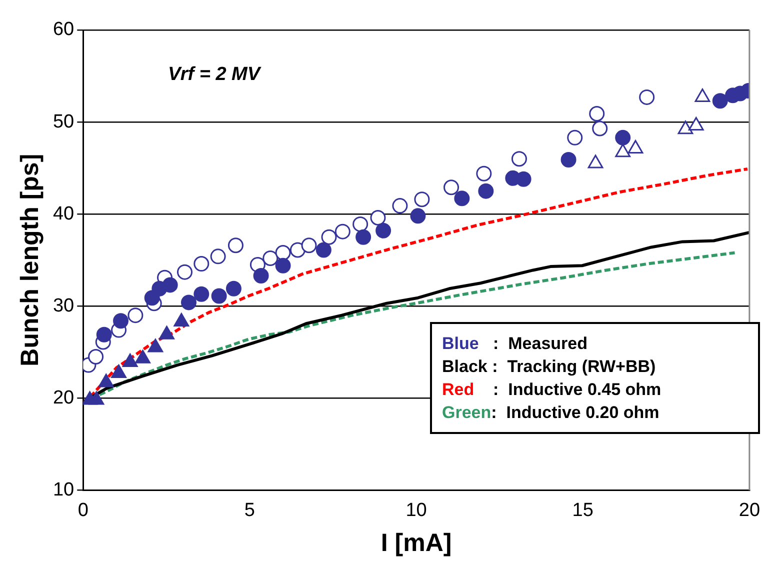  I want to click on x-tick-label: 5, so click(249, 510).